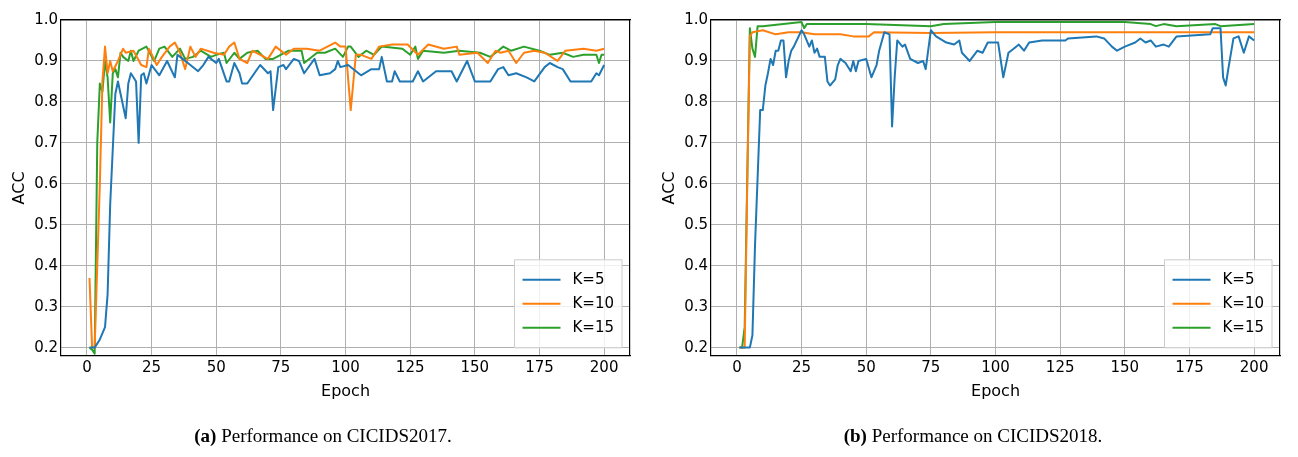  What do you see at coordinates (323, 435) in the screenshot?
I see `text: (a) Performance on CICIDS2017.` at bounding box center [323, 435].